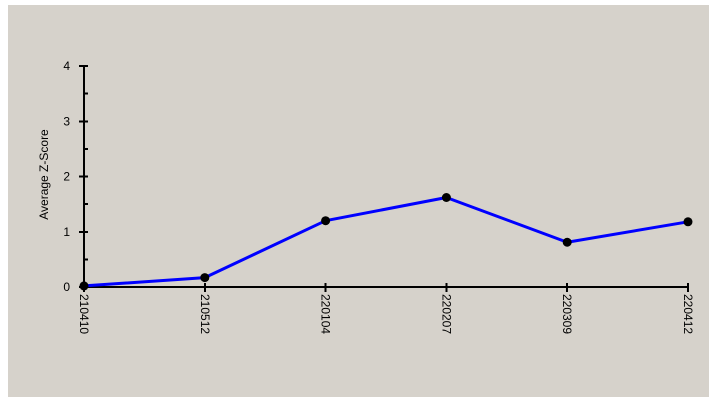 This screenshot has width=717, height=403. What do you see at coordinates (66, 232) in the screenshot?
I see `y-tick-label: 1` at bounding box center [66, 232].